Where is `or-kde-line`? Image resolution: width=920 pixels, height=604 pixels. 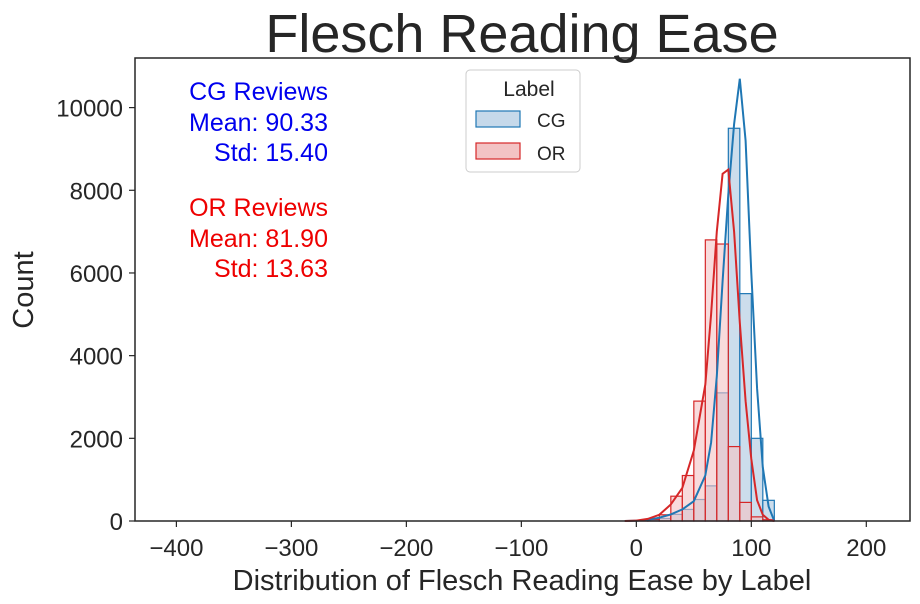
or-kde-line is located at coordinates (699, 344).